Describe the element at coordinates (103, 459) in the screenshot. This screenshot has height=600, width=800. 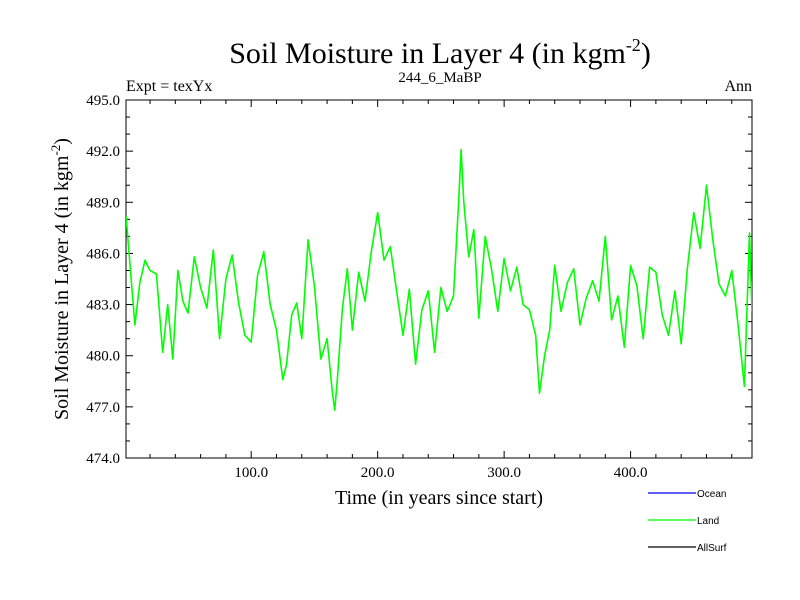
I see `y-tick-label: 474.0` at that location.